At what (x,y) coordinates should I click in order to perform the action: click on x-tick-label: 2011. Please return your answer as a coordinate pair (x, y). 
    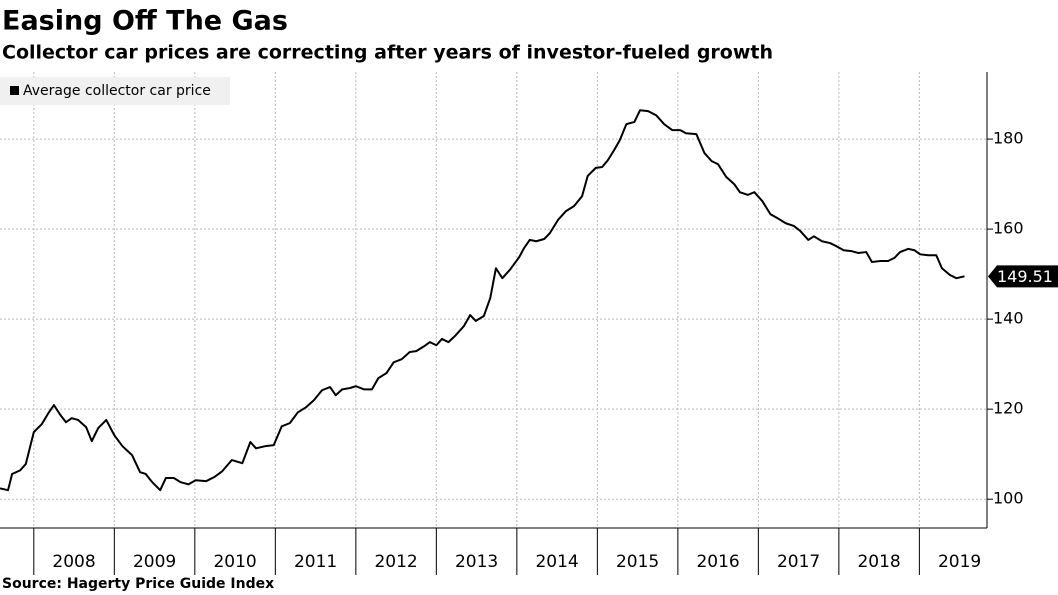
    Looking at the image, I should click on (315, 562).